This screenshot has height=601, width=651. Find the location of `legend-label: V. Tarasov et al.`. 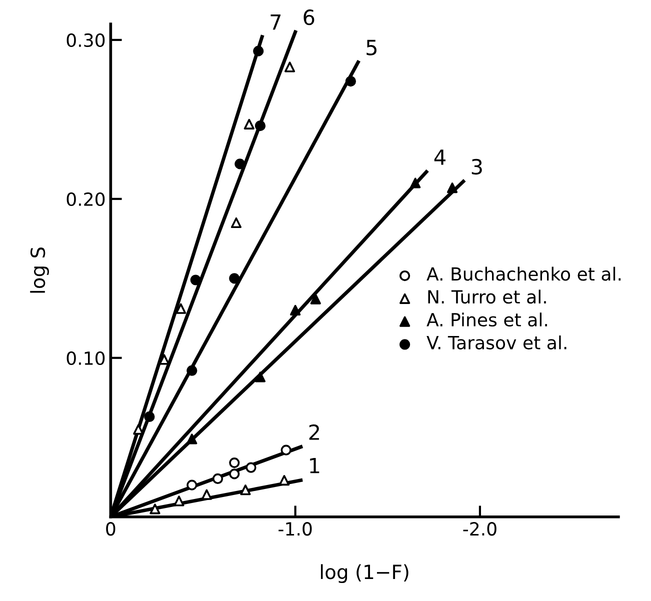

legend-label: V. Tarasov et al. is located at coordinates (496, 342).